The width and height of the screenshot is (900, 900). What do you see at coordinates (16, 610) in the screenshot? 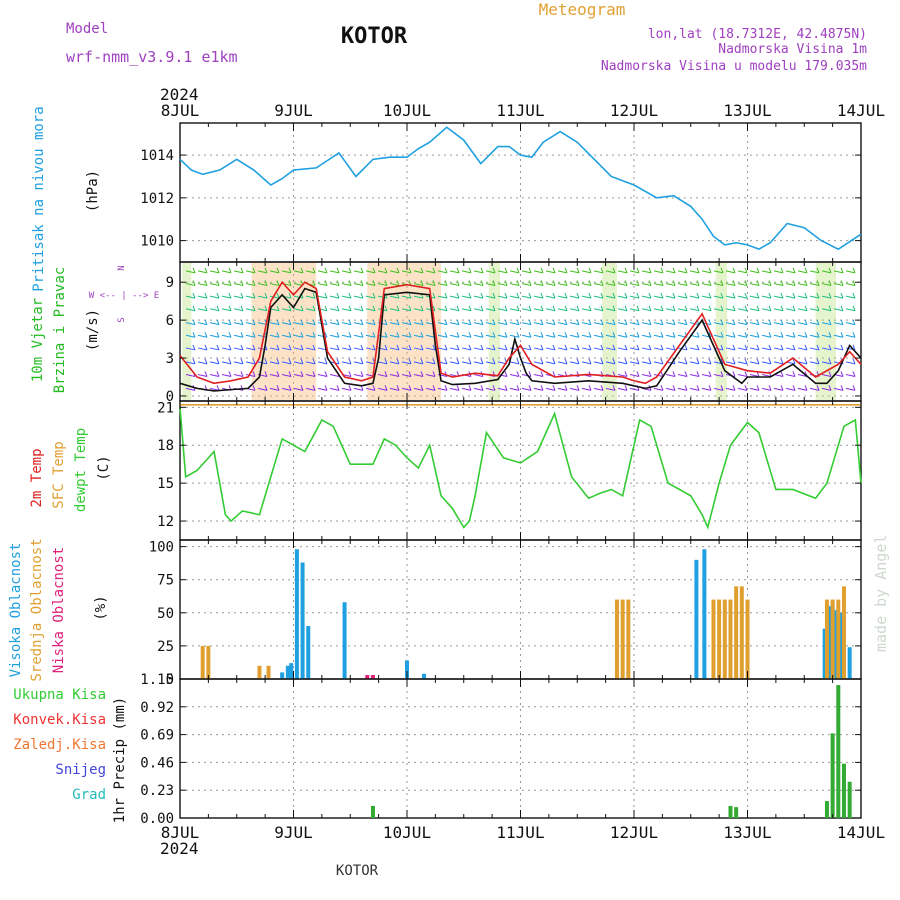
I see `cloud-label-high: Visoka Oblacnost` at bounding box center [16, 610].